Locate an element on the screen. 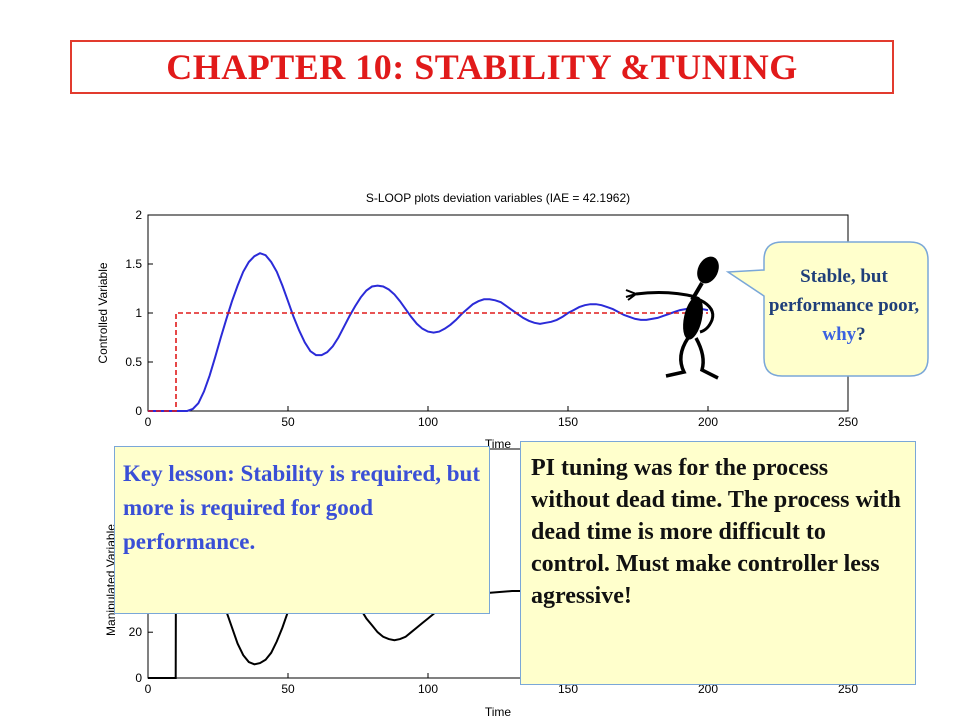 The height and width of the screenshot is (720, 960). speech-bubble-text: Stable, but performance poor, why? is located at coordinates (844, 305).